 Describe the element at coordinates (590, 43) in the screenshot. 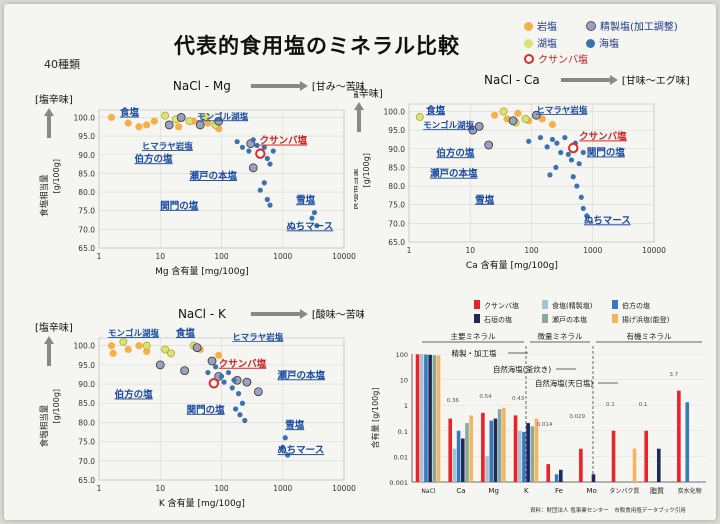

I see `sea-salt-dot-icon` at that location.